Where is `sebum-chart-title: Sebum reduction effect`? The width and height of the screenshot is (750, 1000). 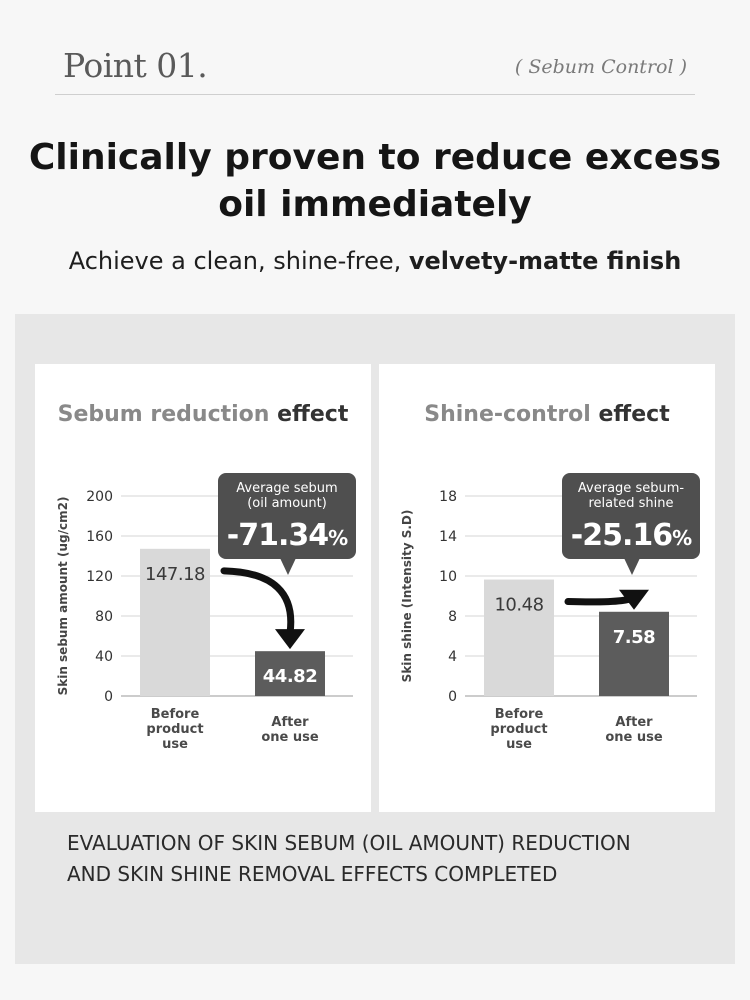
sebum-chart-title: Sebum reduction effect is located at coordinates (203, 414).